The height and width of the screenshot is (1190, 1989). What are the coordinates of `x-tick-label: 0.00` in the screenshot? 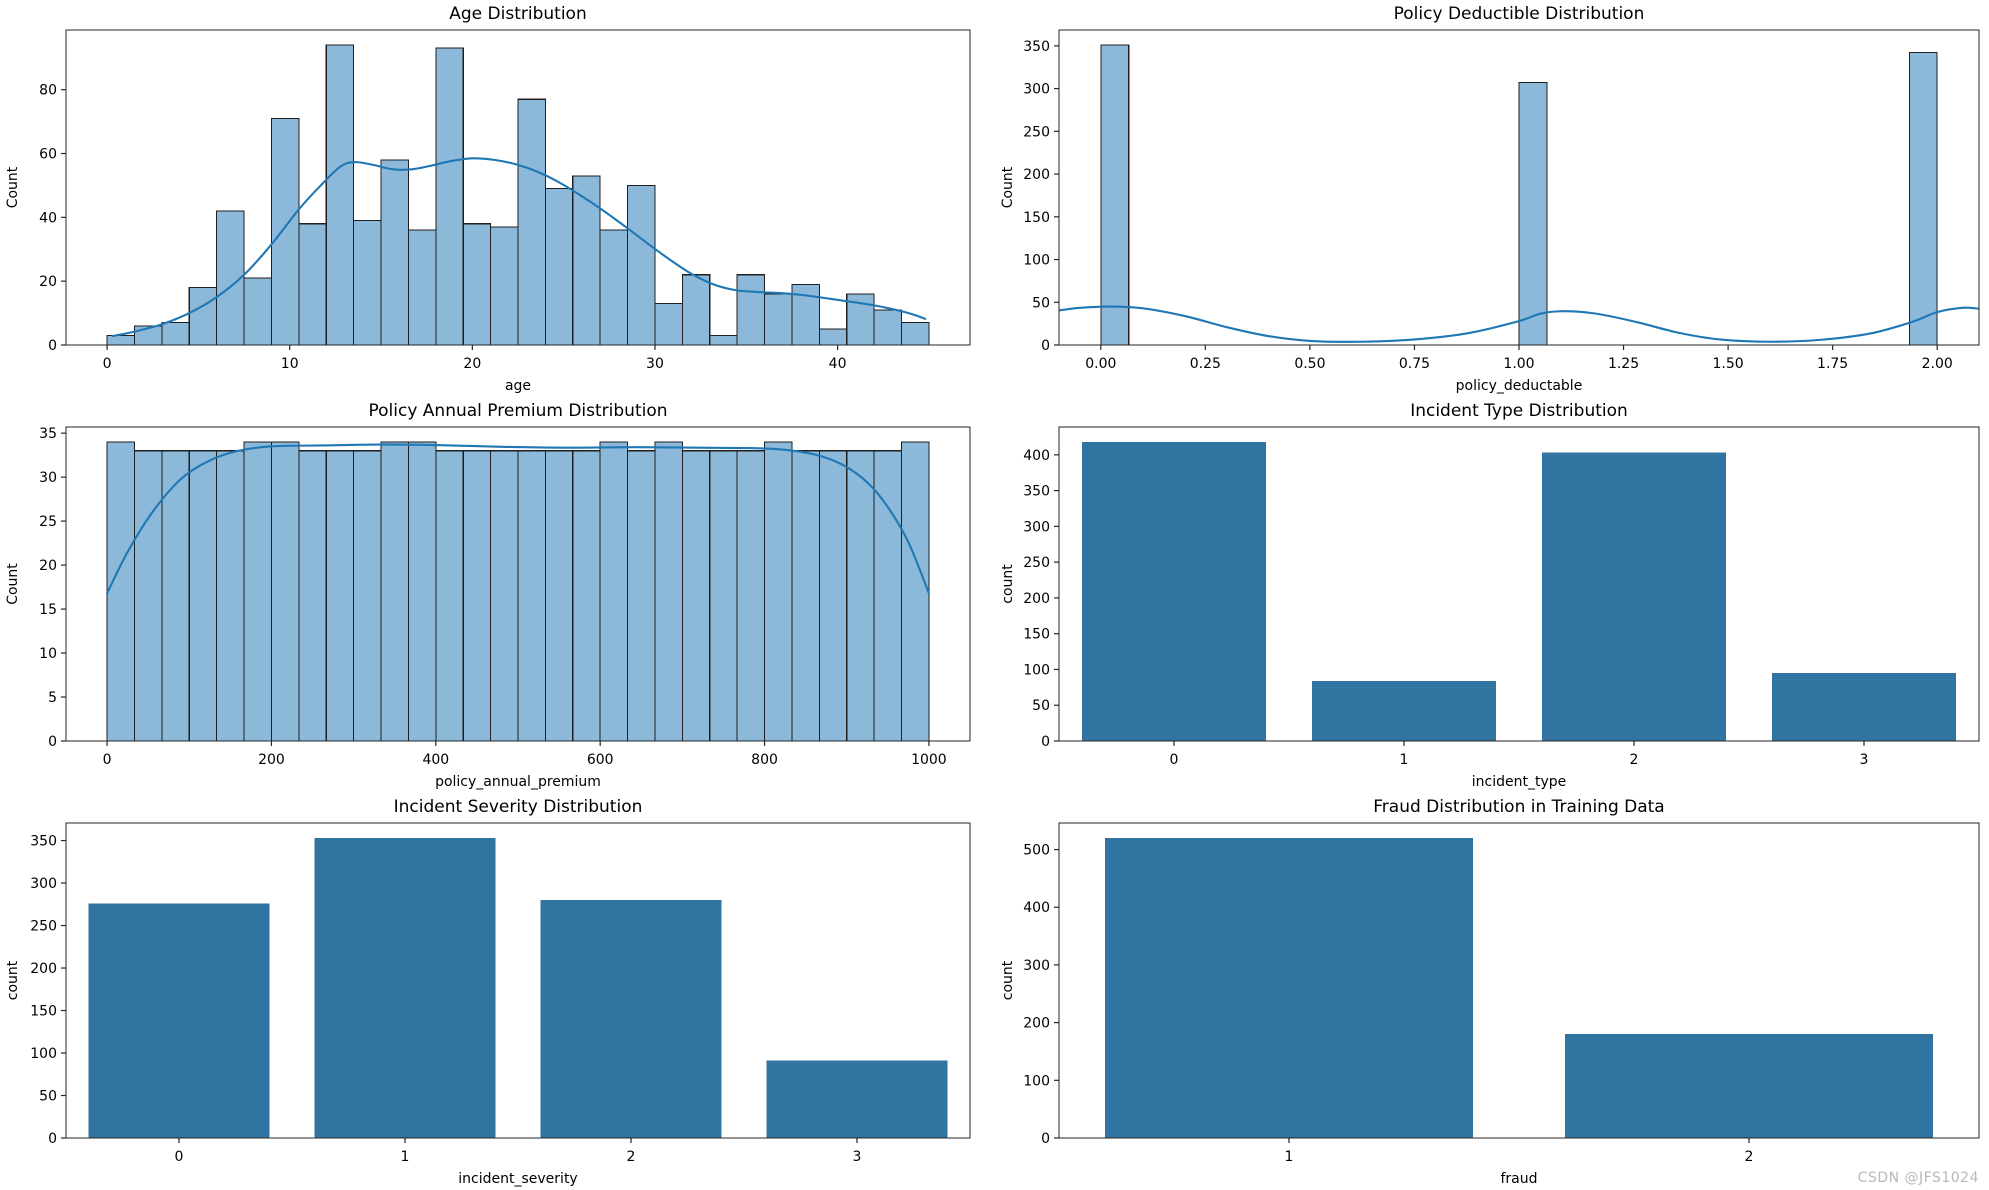 It's located at (1100, 364).